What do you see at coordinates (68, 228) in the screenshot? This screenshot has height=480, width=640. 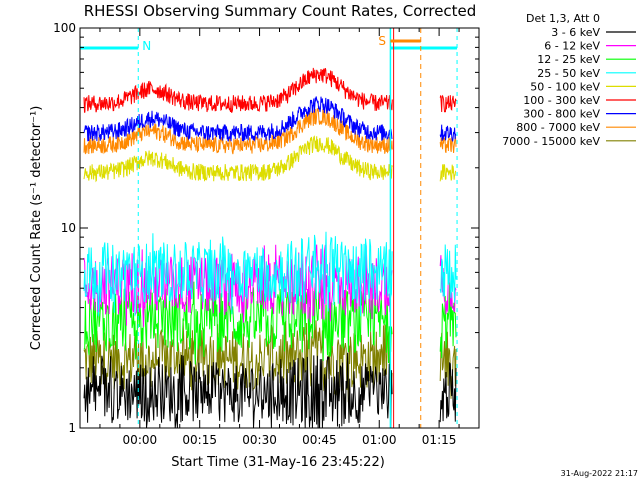 I see `y-tick-label: 10` at bounding box center [68, 228].